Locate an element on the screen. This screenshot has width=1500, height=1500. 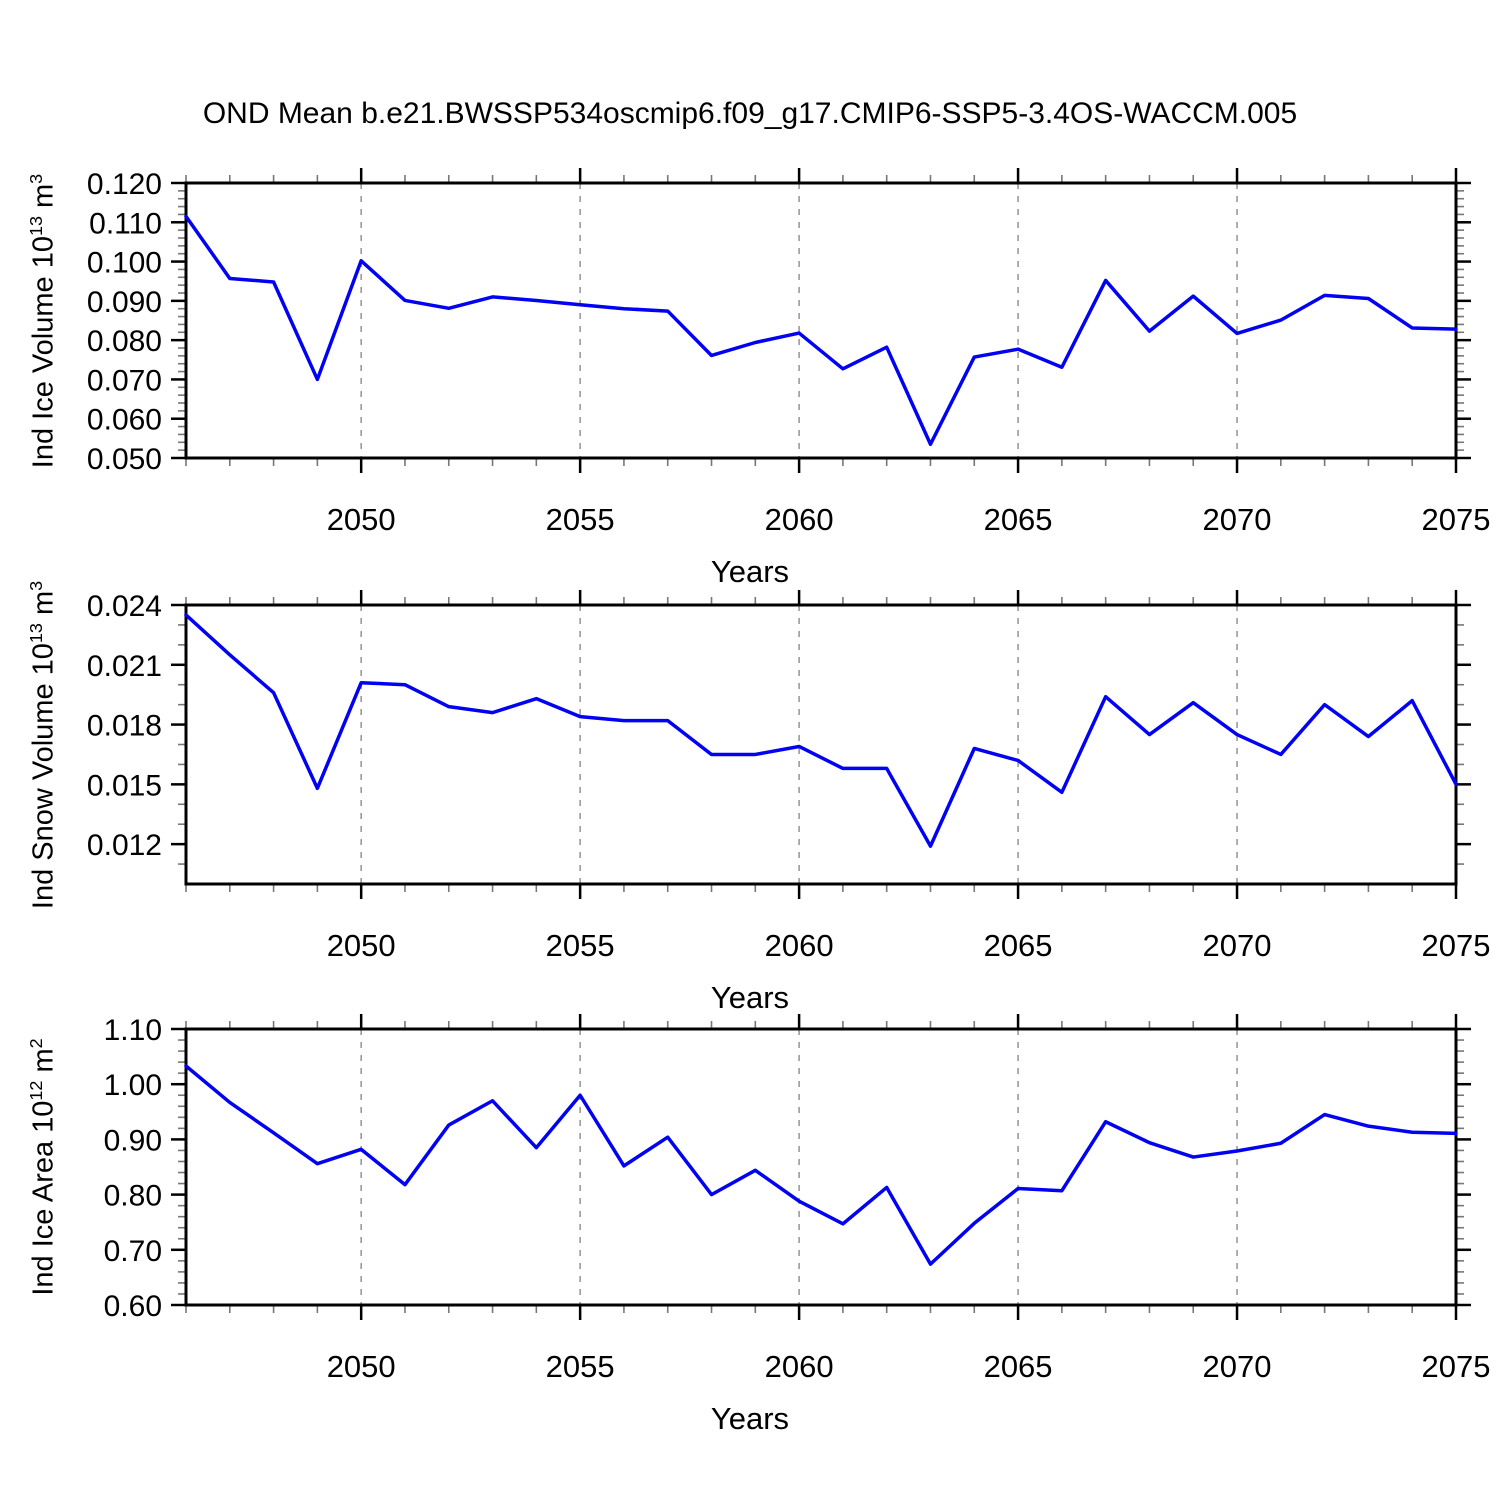
x-axis-title-2: Years is located at coordinates (750, 997).